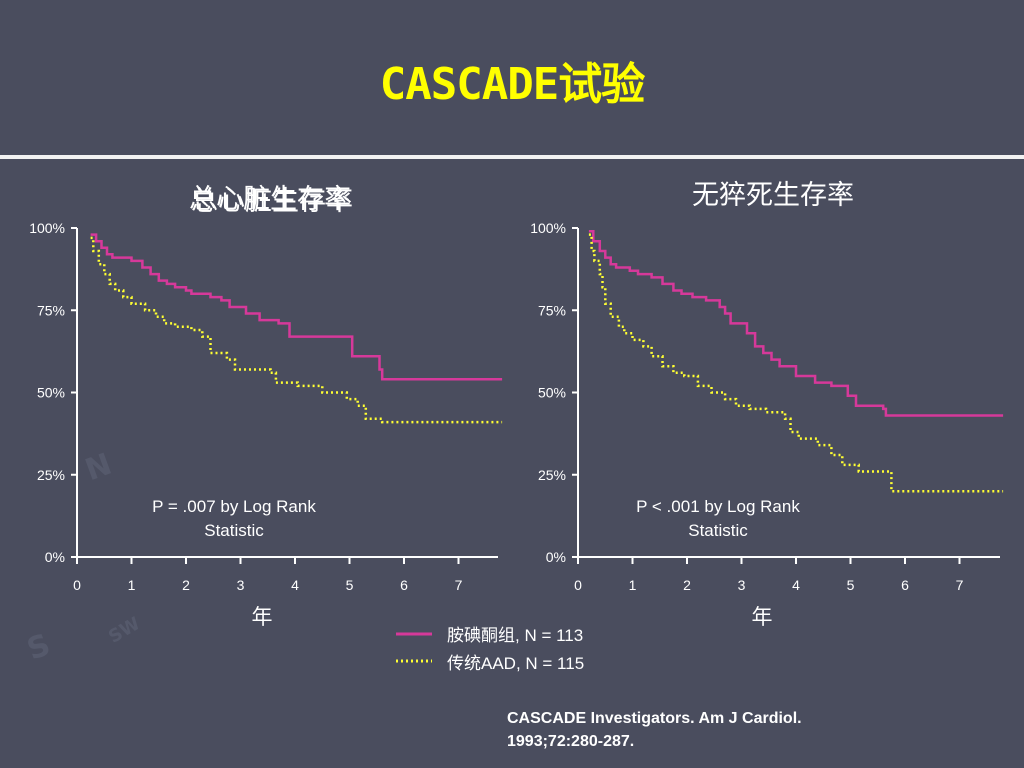  Describe the element at coordinates (512, 84) in the screenshot. I see `slide-title: CASCADE试验` at that location.